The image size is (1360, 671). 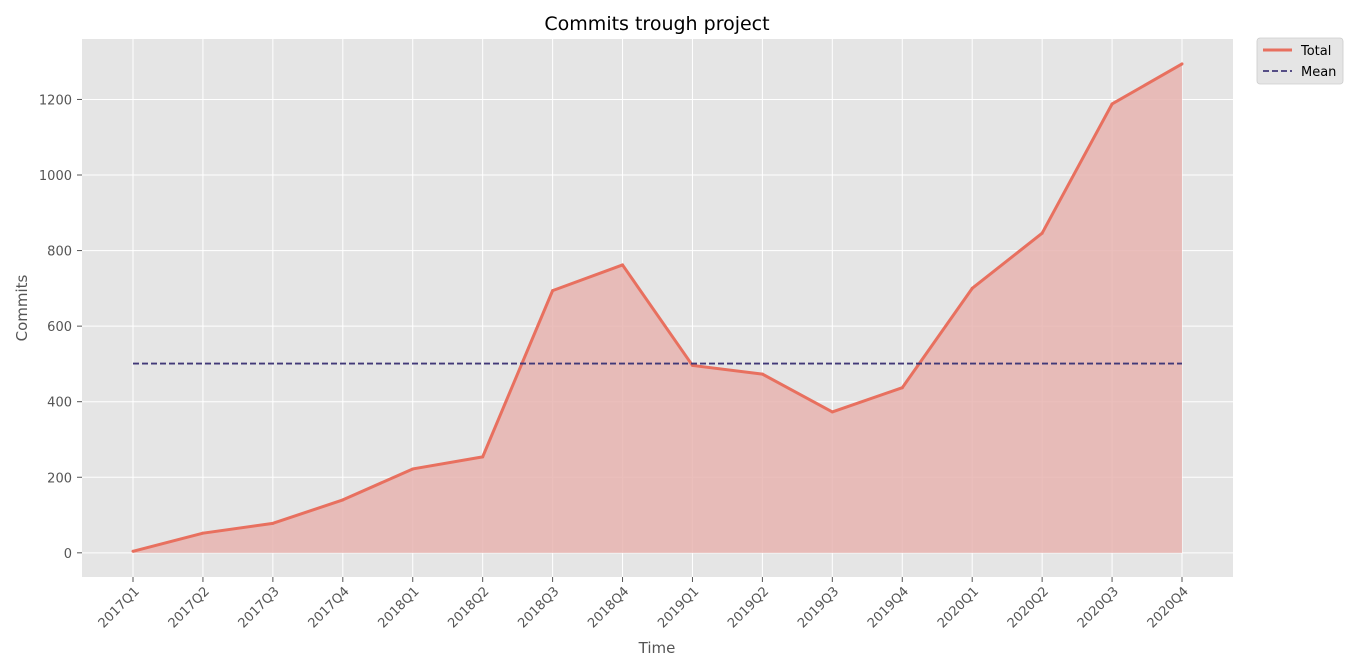 What do you see at coordinates (748, 607) in the screenshot?
I see `x-tick-label: 2019Q2` at bounding box center [748, 607].